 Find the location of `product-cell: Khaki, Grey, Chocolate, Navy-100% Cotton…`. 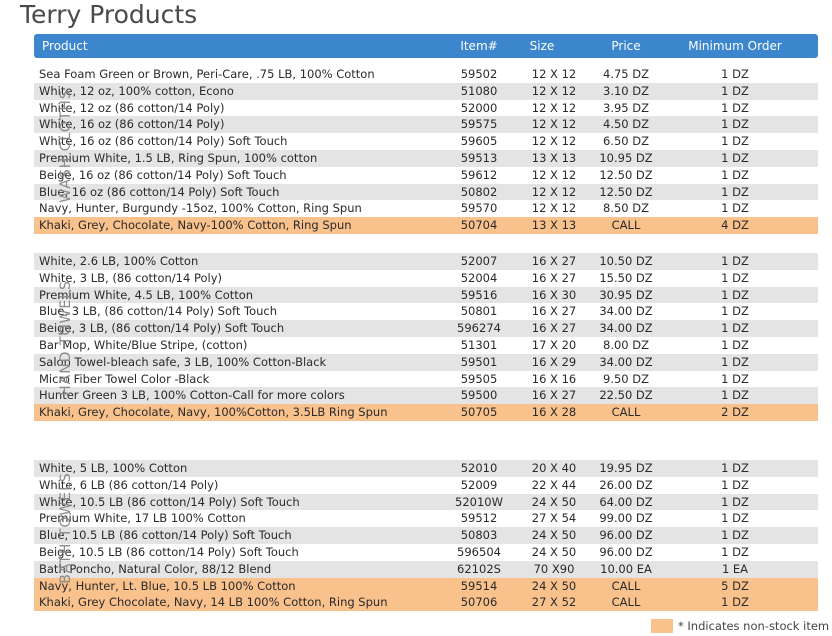

product-cell: Khaki, Grey, Chocolate, Navy-100% Cotton… is located at coordinates (195, 225).